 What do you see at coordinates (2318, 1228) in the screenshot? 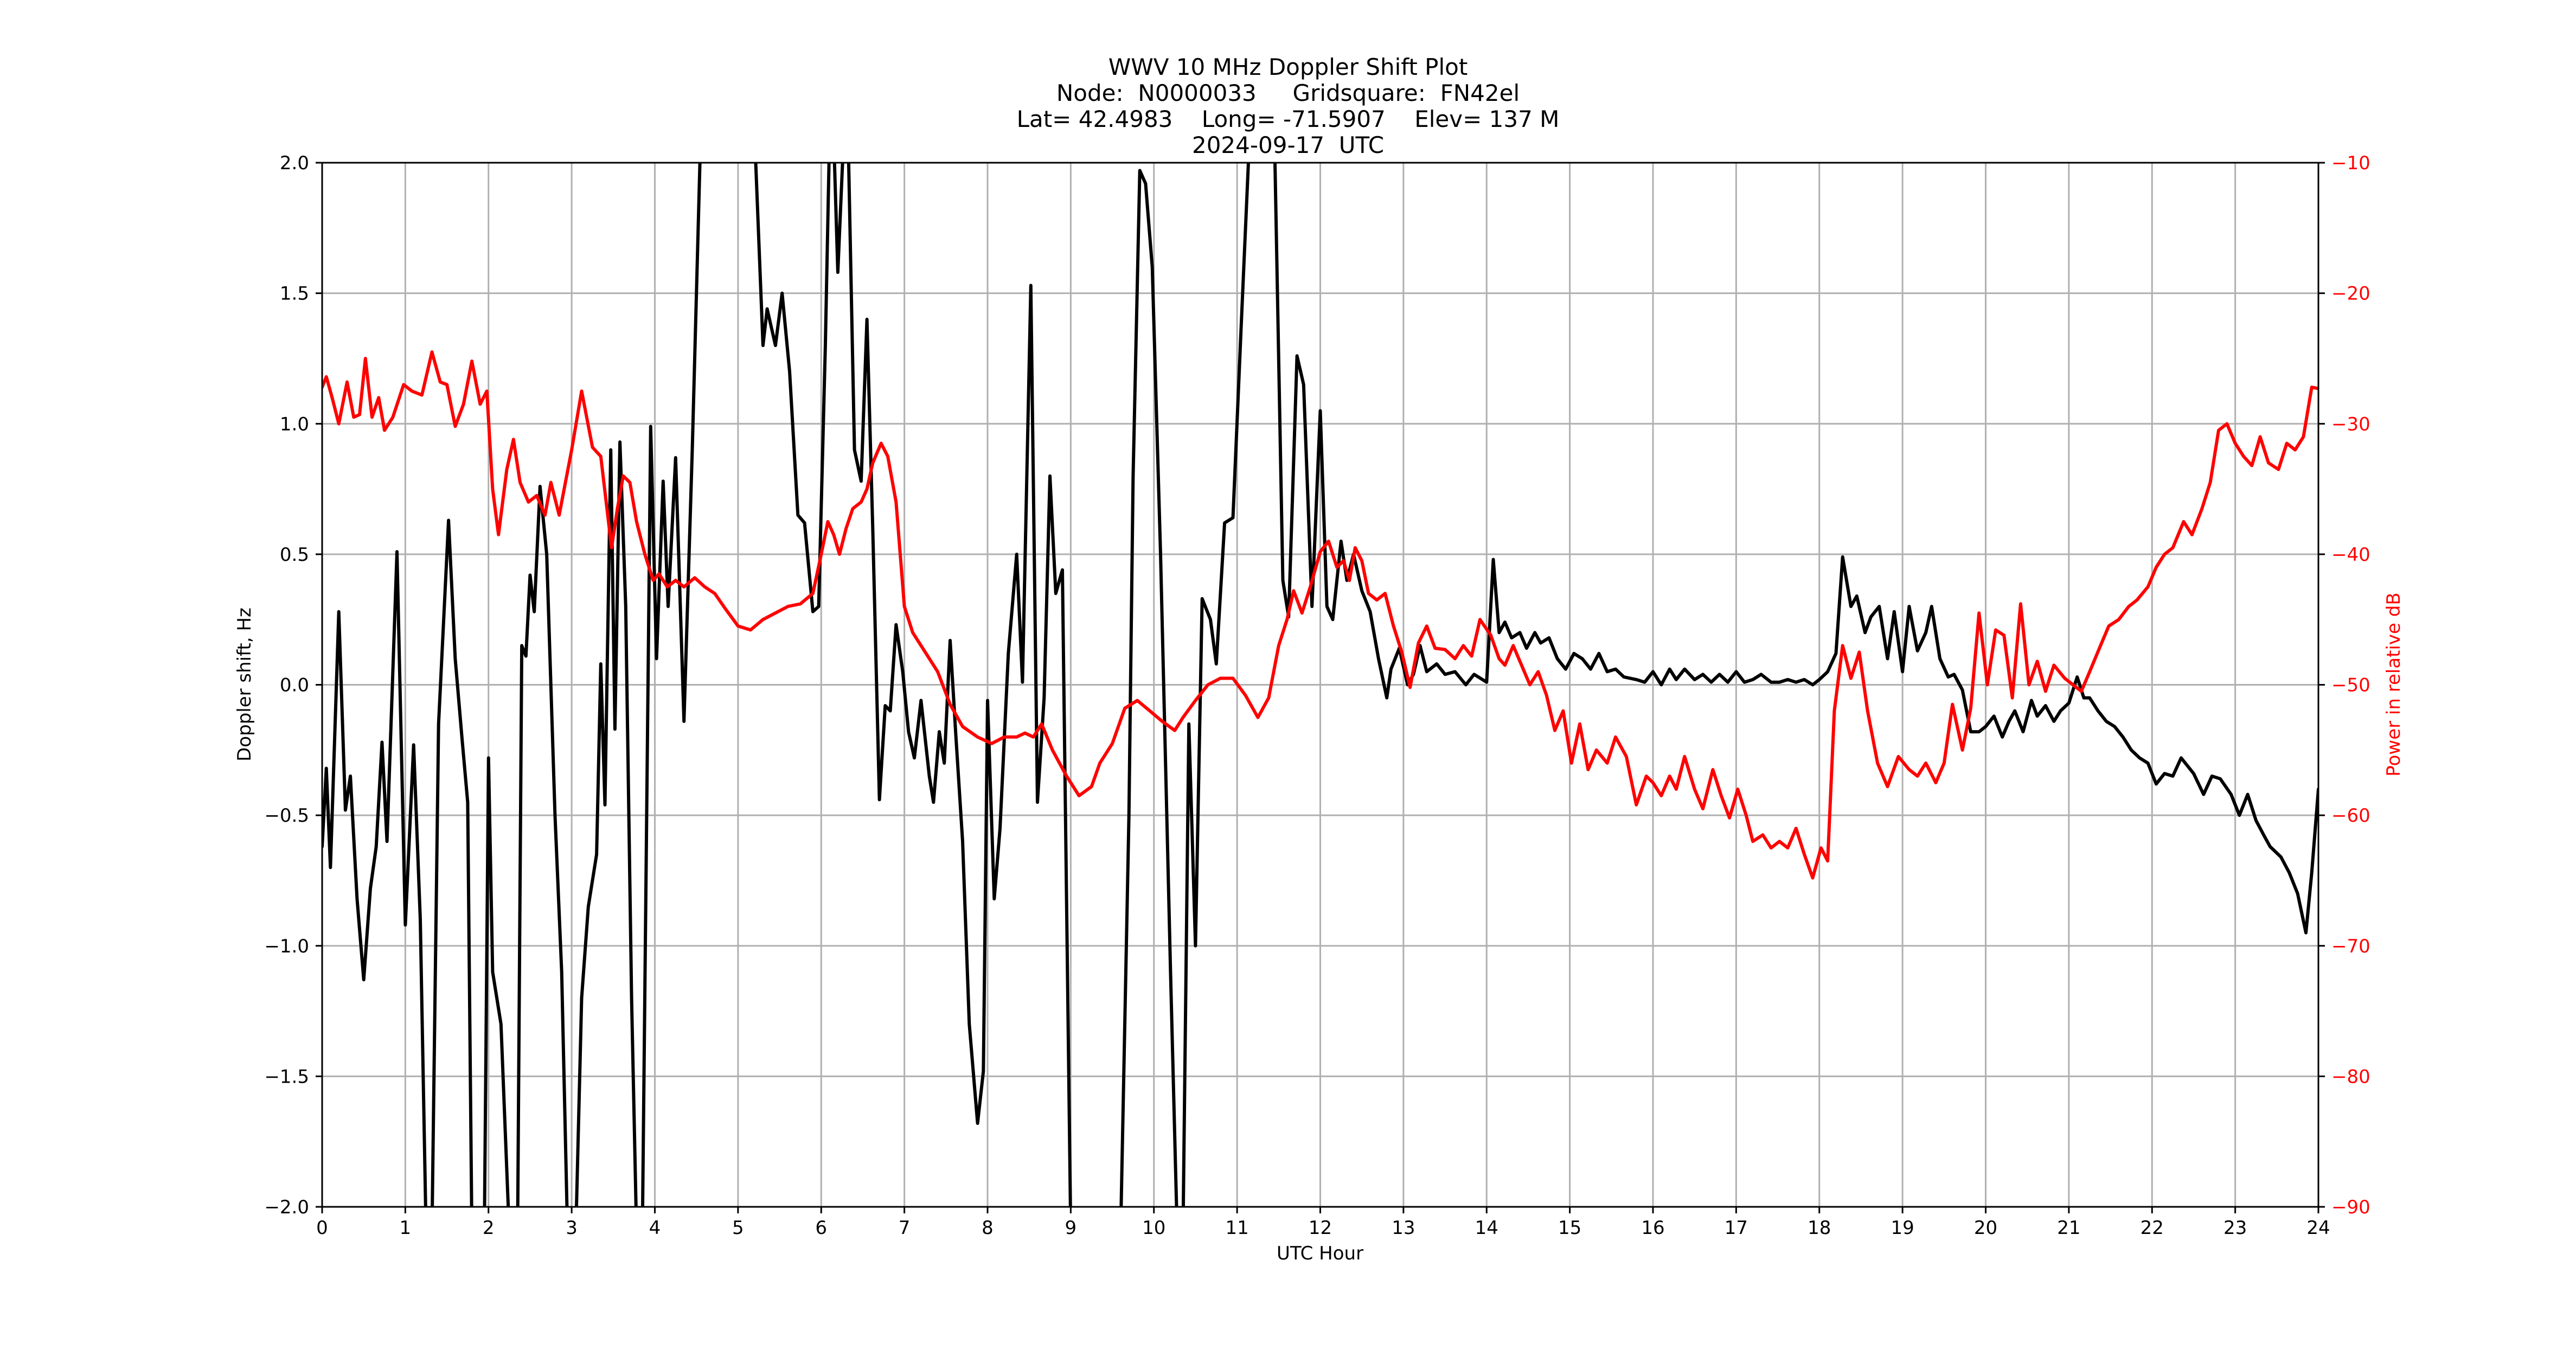
I see `x-tick-label: 24` at bounding box center [2318, 1228].